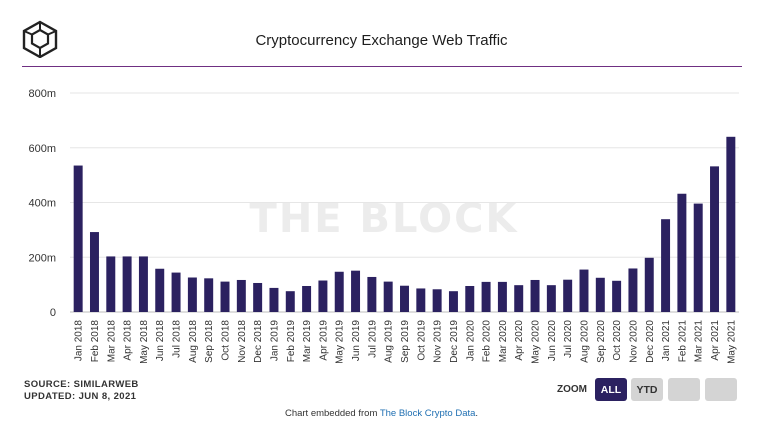 This screenshot has width=763, height=435. I want to click on x-tick-label: Aug 2018, so click(193, 341).